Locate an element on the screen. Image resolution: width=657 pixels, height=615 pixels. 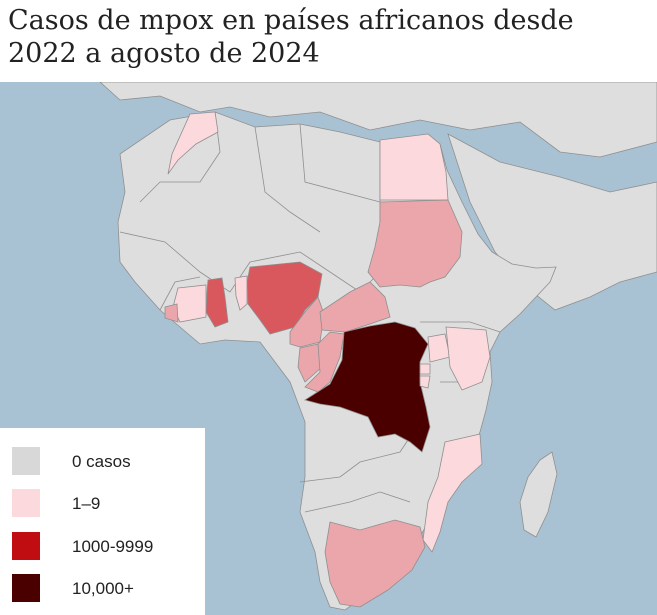
country-congo is located at coordinates (324, 362).